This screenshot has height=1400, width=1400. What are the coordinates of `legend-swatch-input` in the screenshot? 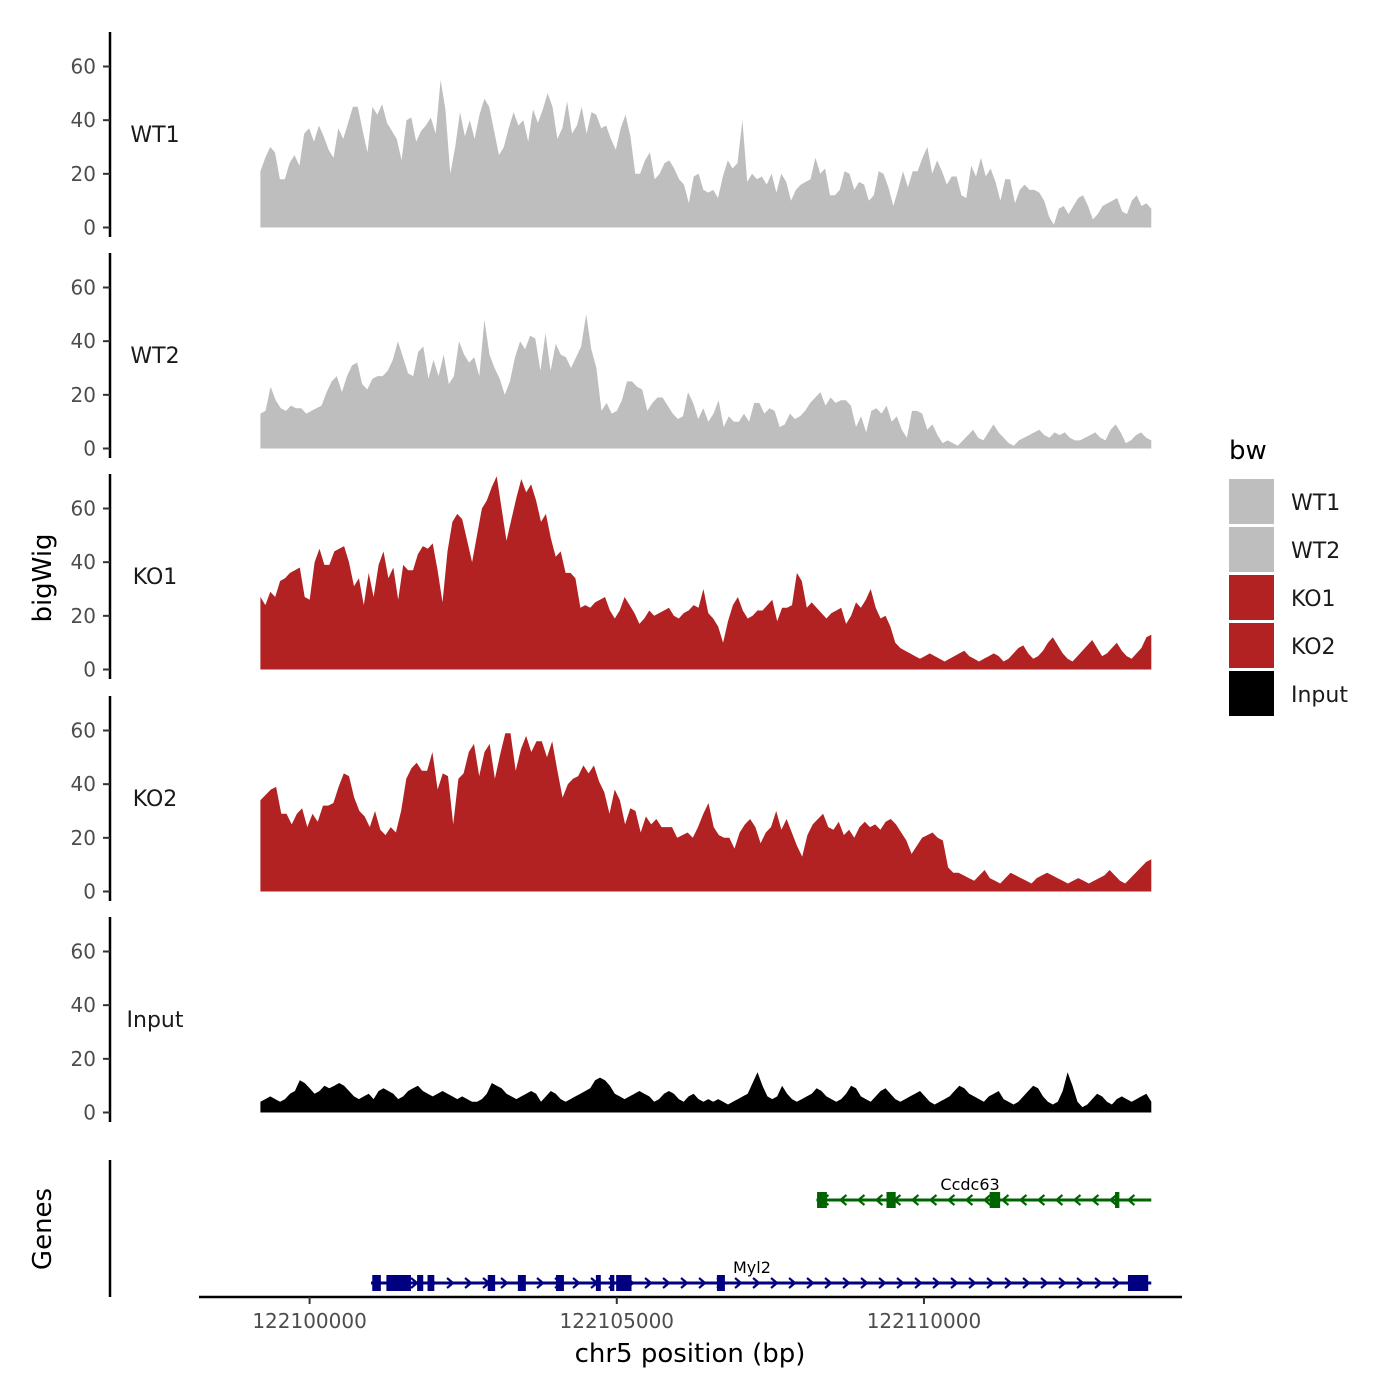 It's located at (1251, 693).